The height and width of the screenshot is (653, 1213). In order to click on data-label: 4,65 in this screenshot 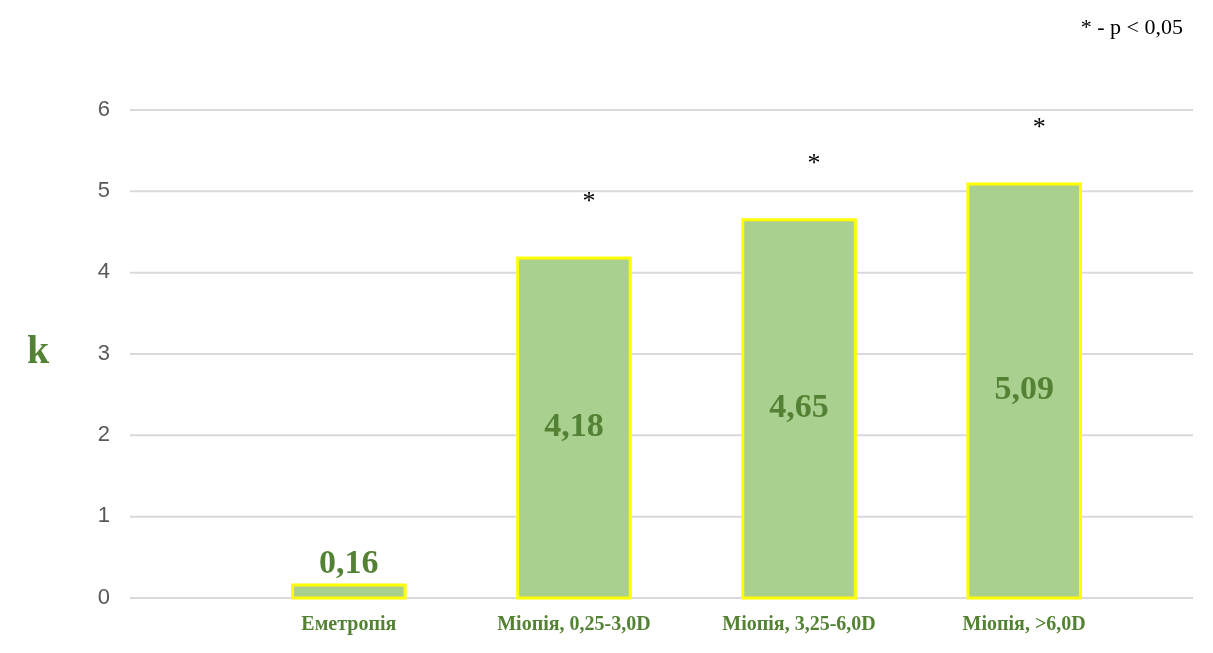, I will do `click(799, 405)`.